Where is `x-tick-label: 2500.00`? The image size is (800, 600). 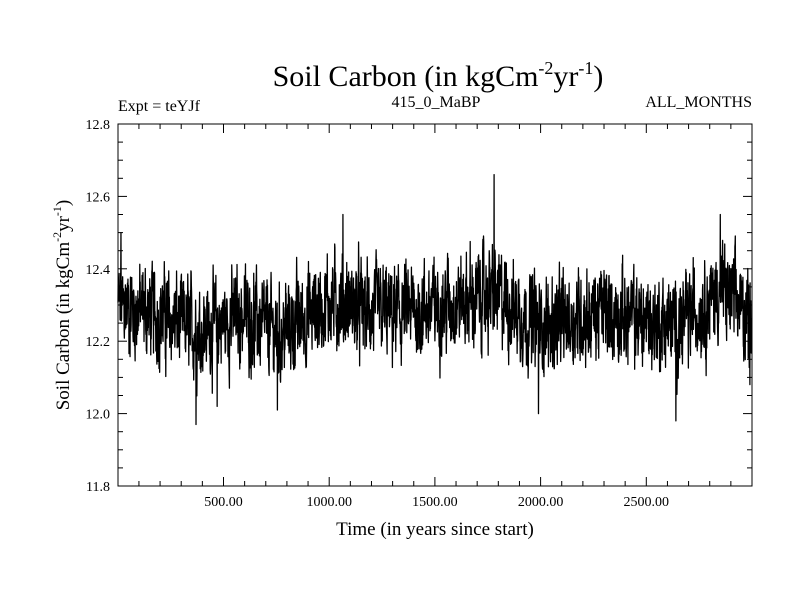
x-tick-label: 2500.00 is located at coordinates (647, 502).